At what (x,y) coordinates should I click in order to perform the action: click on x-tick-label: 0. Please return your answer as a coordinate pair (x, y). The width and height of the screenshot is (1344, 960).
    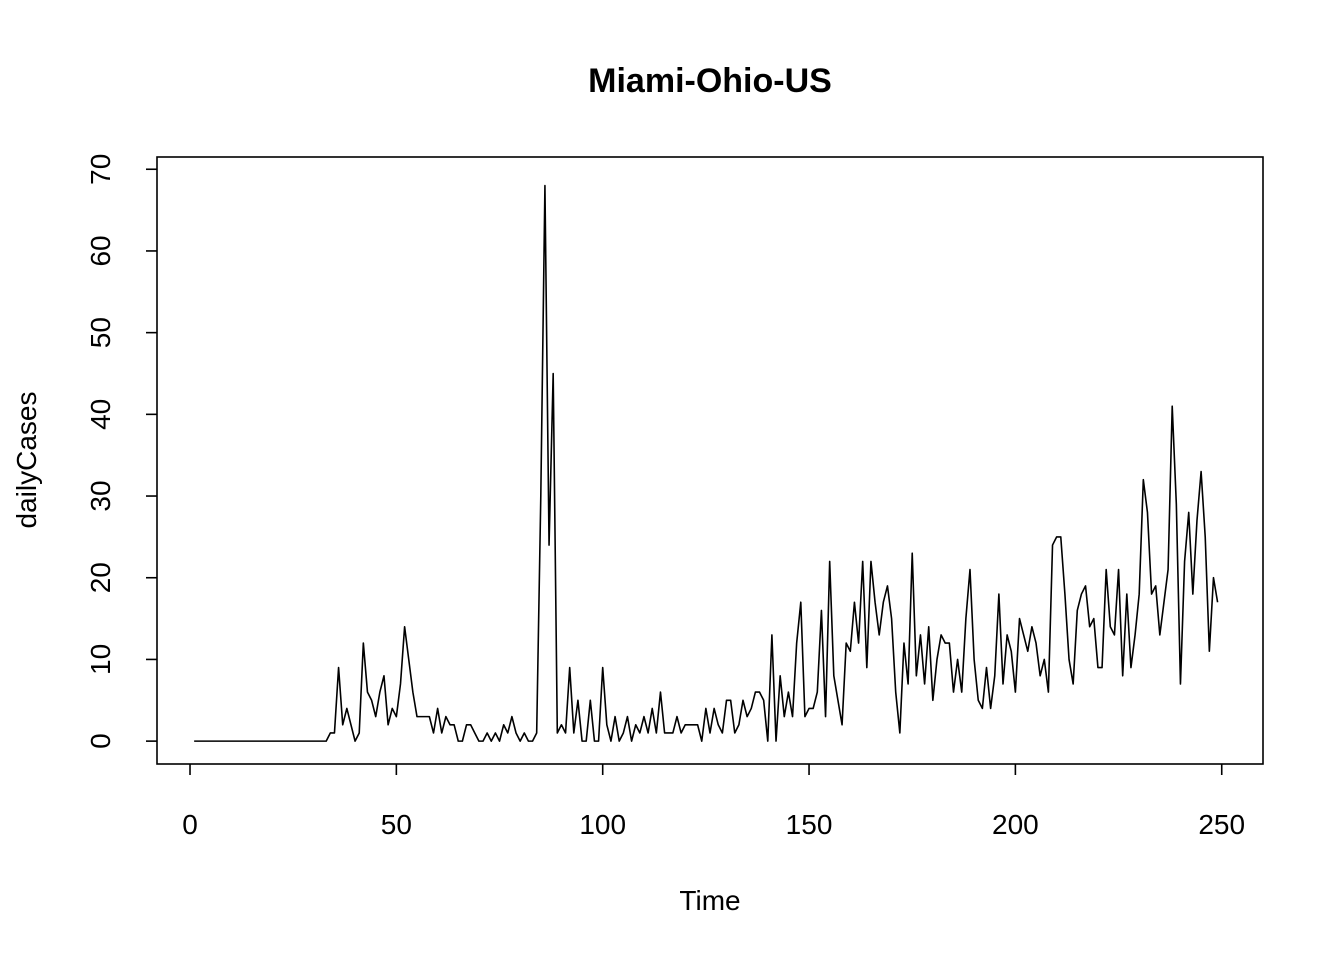
    Looking at the image, I should click on (190, 824).